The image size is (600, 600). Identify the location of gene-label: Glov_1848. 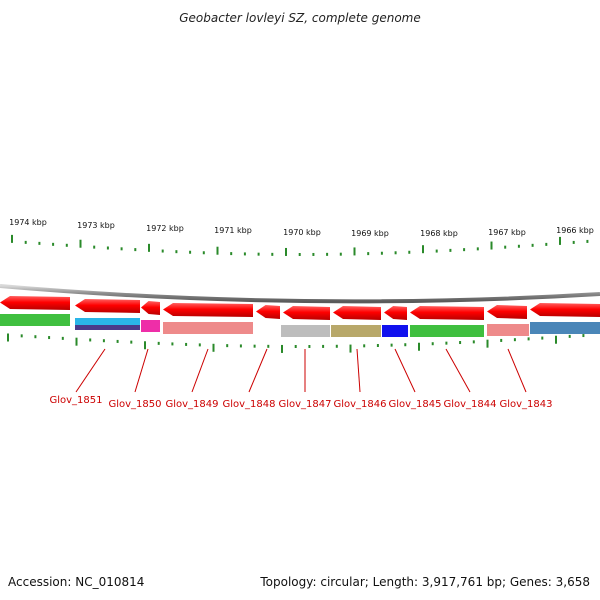
(248, 404).